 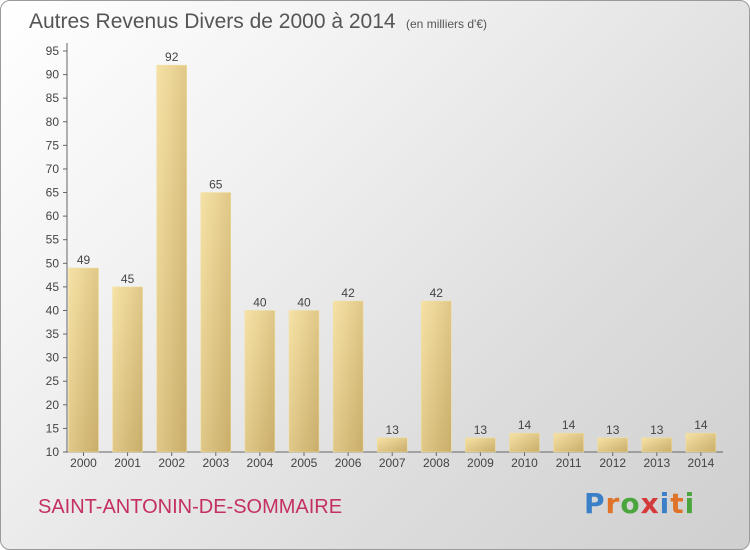 I want to click on y-tick-label: 90, so click(x=53, y=75).